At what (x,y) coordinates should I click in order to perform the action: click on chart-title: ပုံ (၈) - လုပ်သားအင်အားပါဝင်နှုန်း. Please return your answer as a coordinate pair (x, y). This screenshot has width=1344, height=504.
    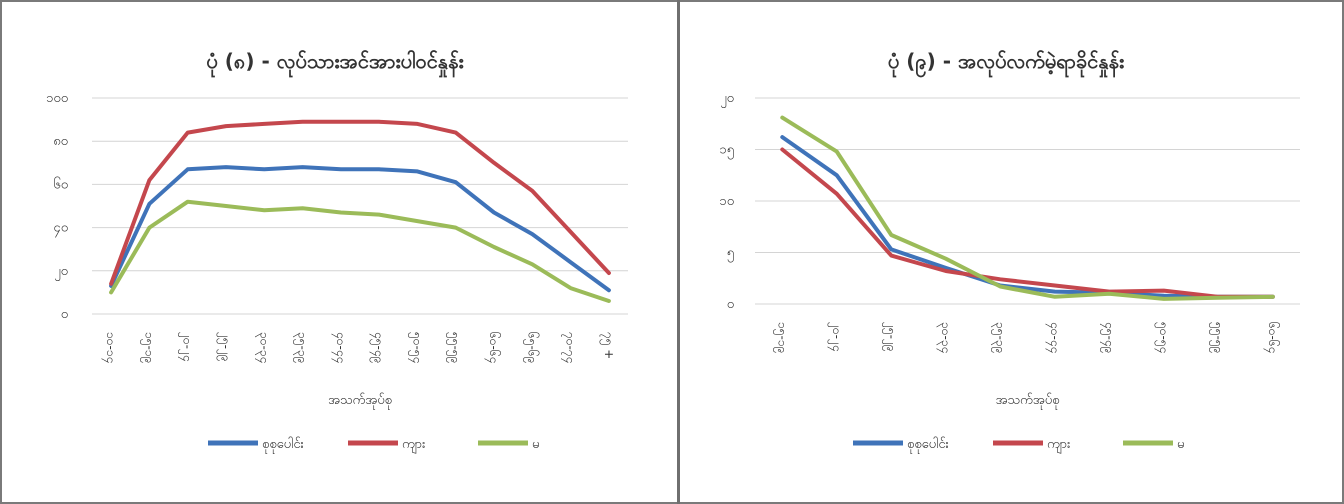
    Looking at the image, I should click on (334, 63).